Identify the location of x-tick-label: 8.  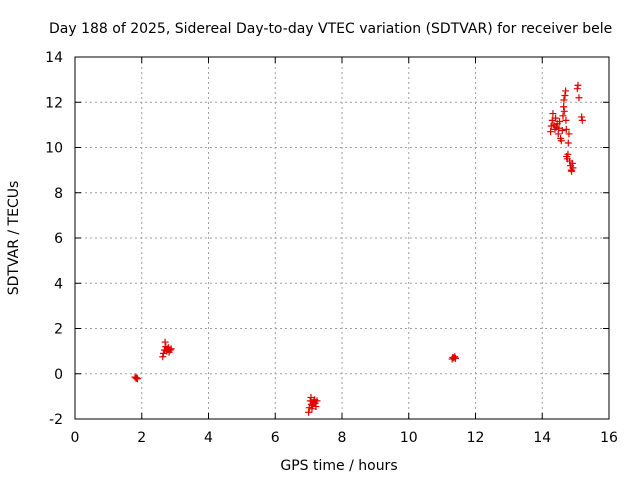
(342, 438).